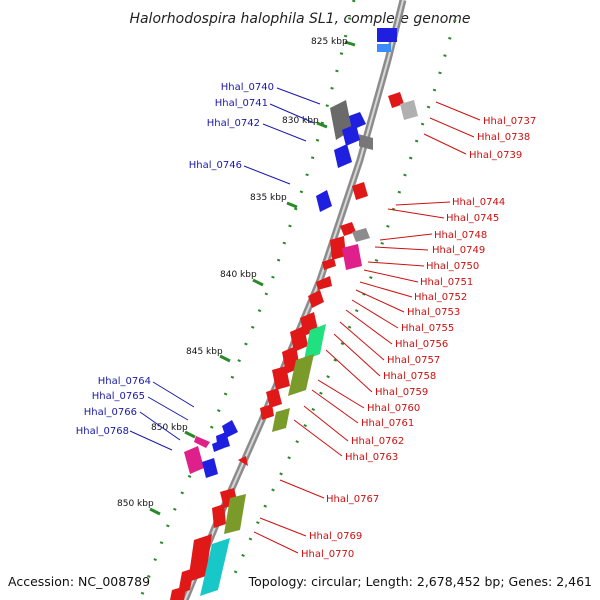 This screenshot has width=600, height=600. What do you see at coordinates (446, 282) in the screenshot?
I see `gene-label-right: Hhal_0751` at bounding box center [446, 282].